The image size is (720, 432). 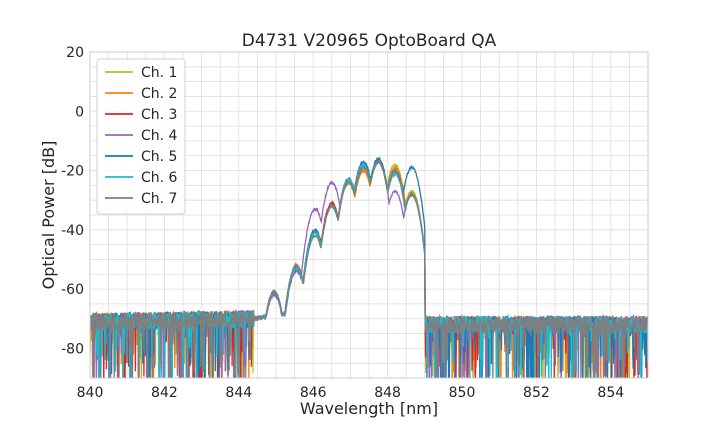 I want to click on x-tick-label: 848, so click(x=387, y=393).